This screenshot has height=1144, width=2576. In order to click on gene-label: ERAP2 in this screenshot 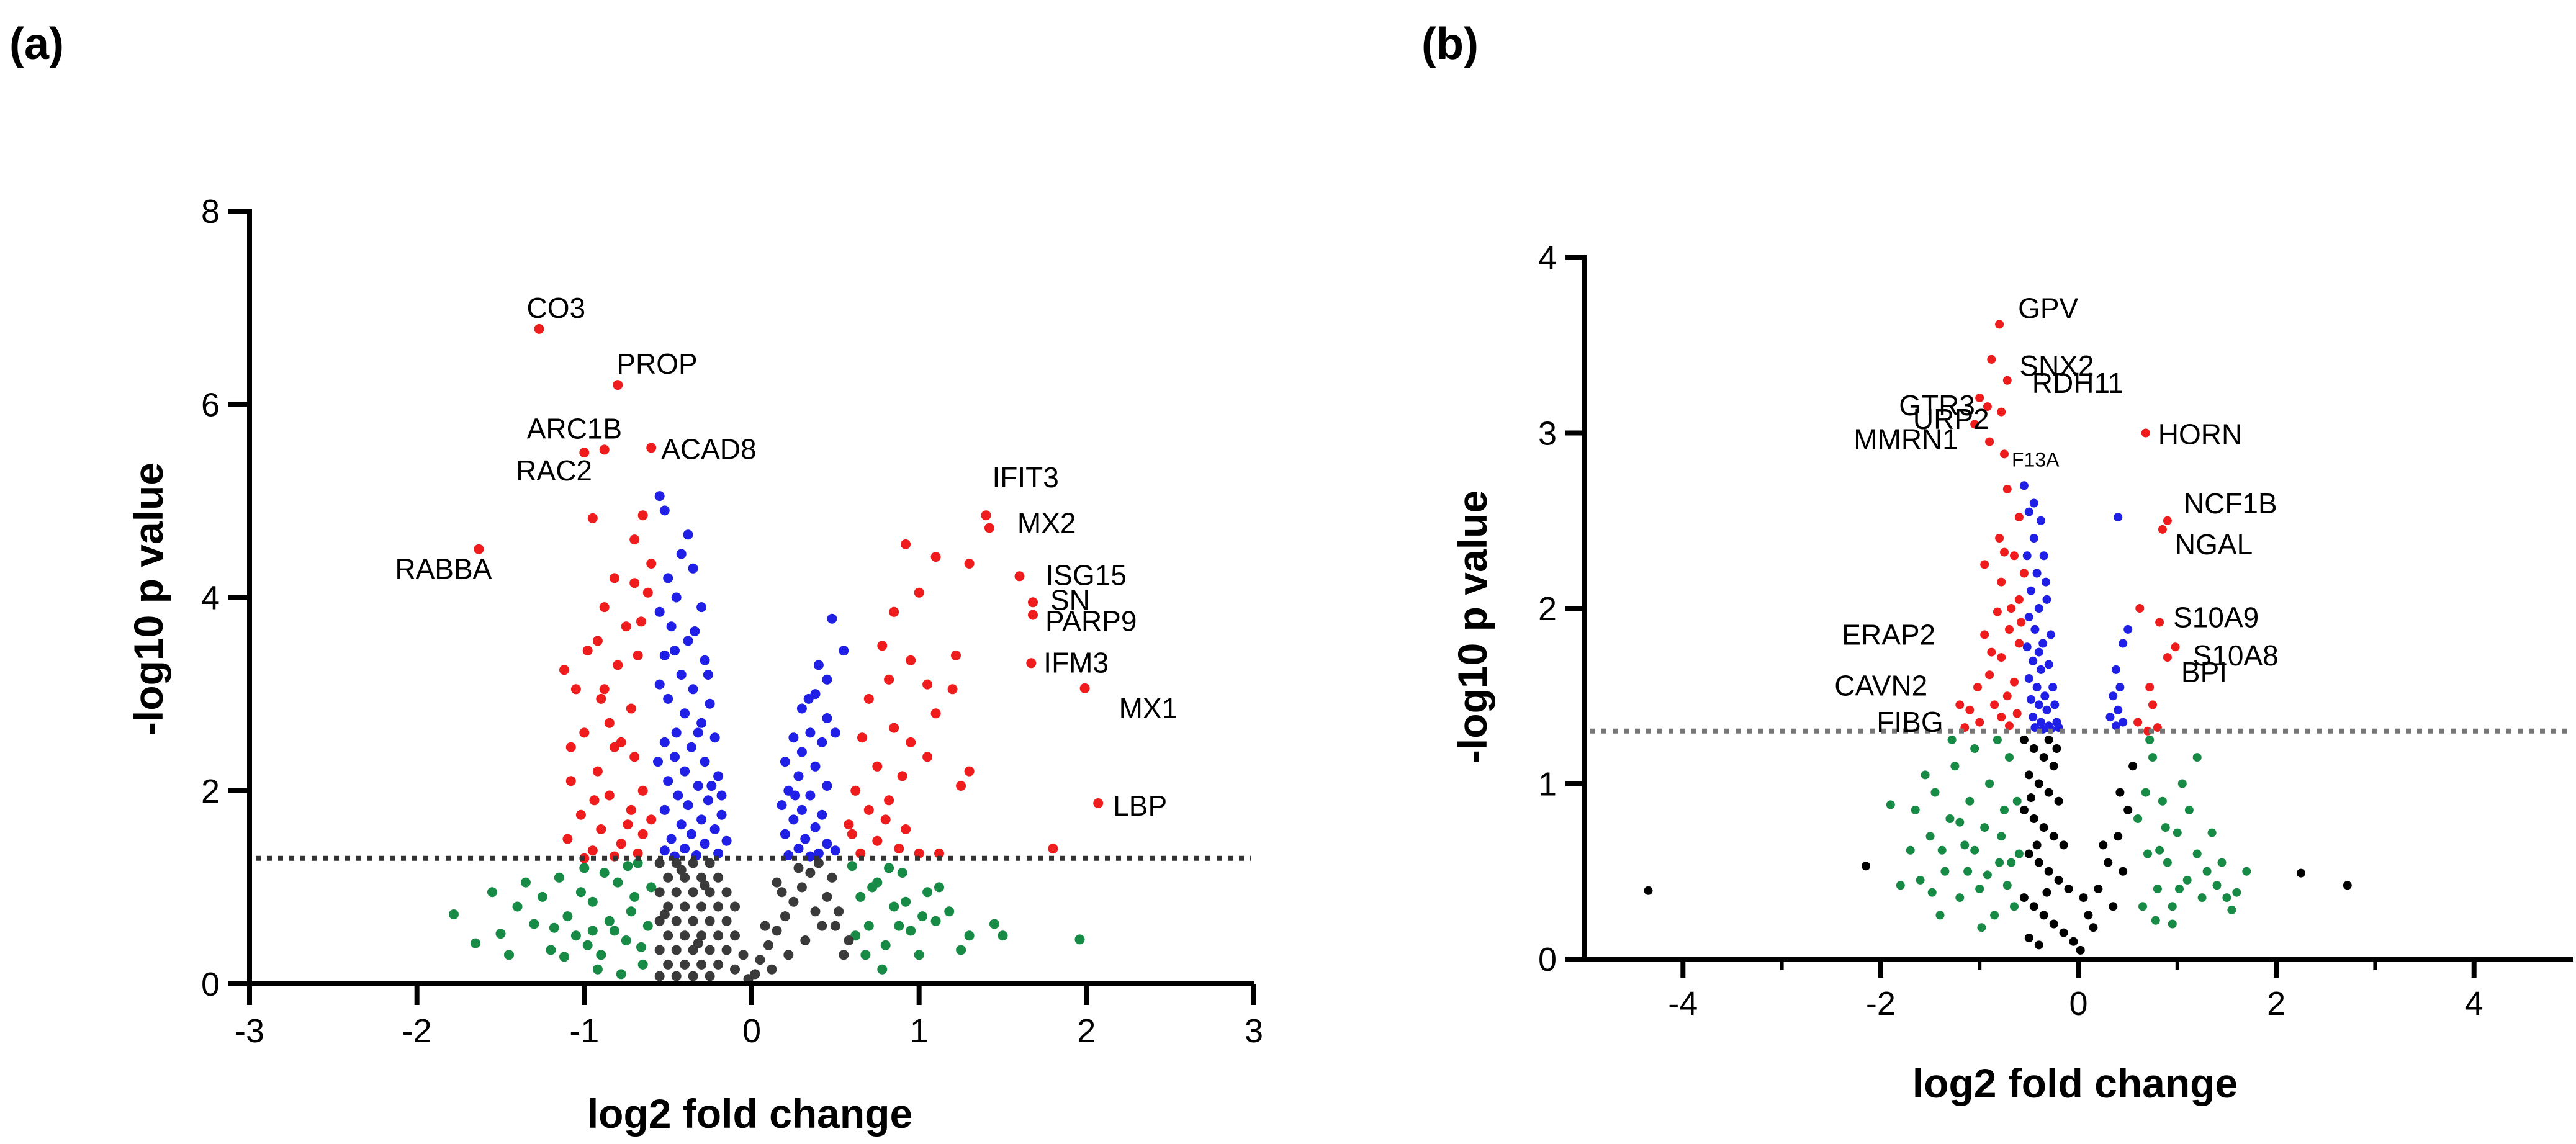, I will do `click(1888, 634)`.